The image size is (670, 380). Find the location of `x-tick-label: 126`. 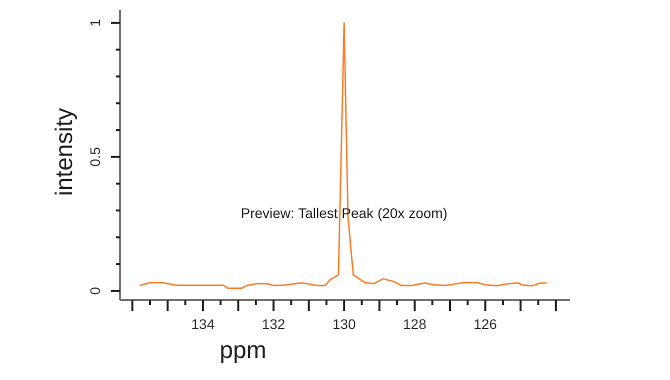

x-tick-label: 126 is located at coordinates (486, 324).